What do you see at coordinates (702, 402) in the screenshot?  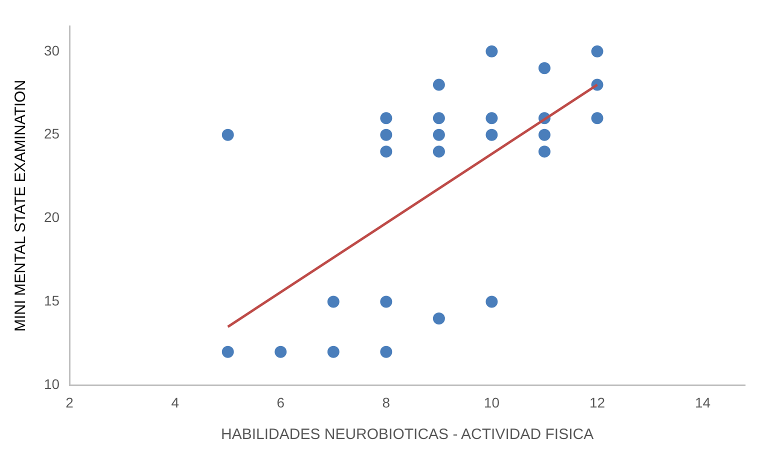 I see `x-tick-label: 14` at bounding box center [702, 402].